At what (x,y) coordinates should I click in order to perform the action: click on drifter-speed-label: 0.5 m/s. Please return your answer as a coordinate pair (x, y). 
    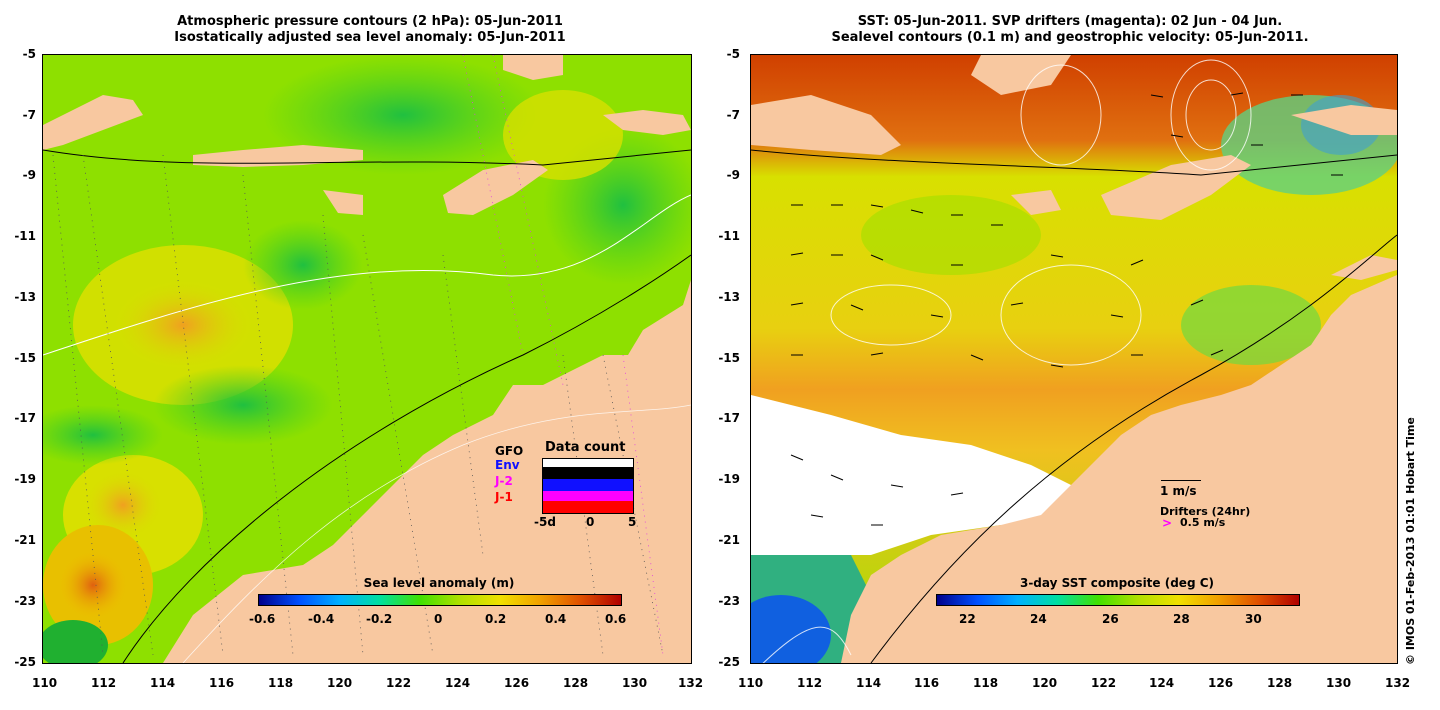
    Looking at the image, I should click on (1203, 522).